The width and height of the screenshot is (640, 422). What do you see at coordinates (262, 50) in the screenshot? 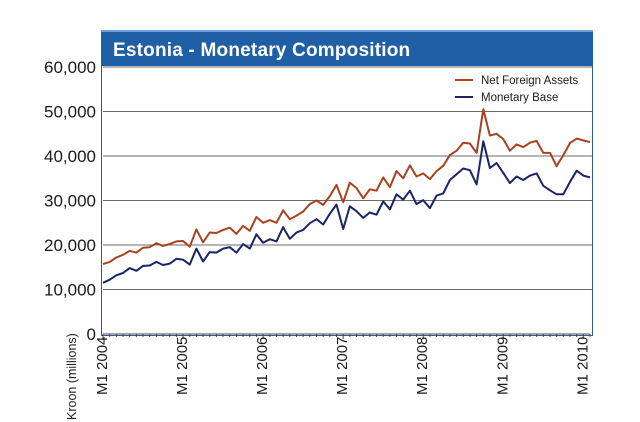
I see `chart-title: Estonia - Monetary Composition` at bounding box center [262, 50].